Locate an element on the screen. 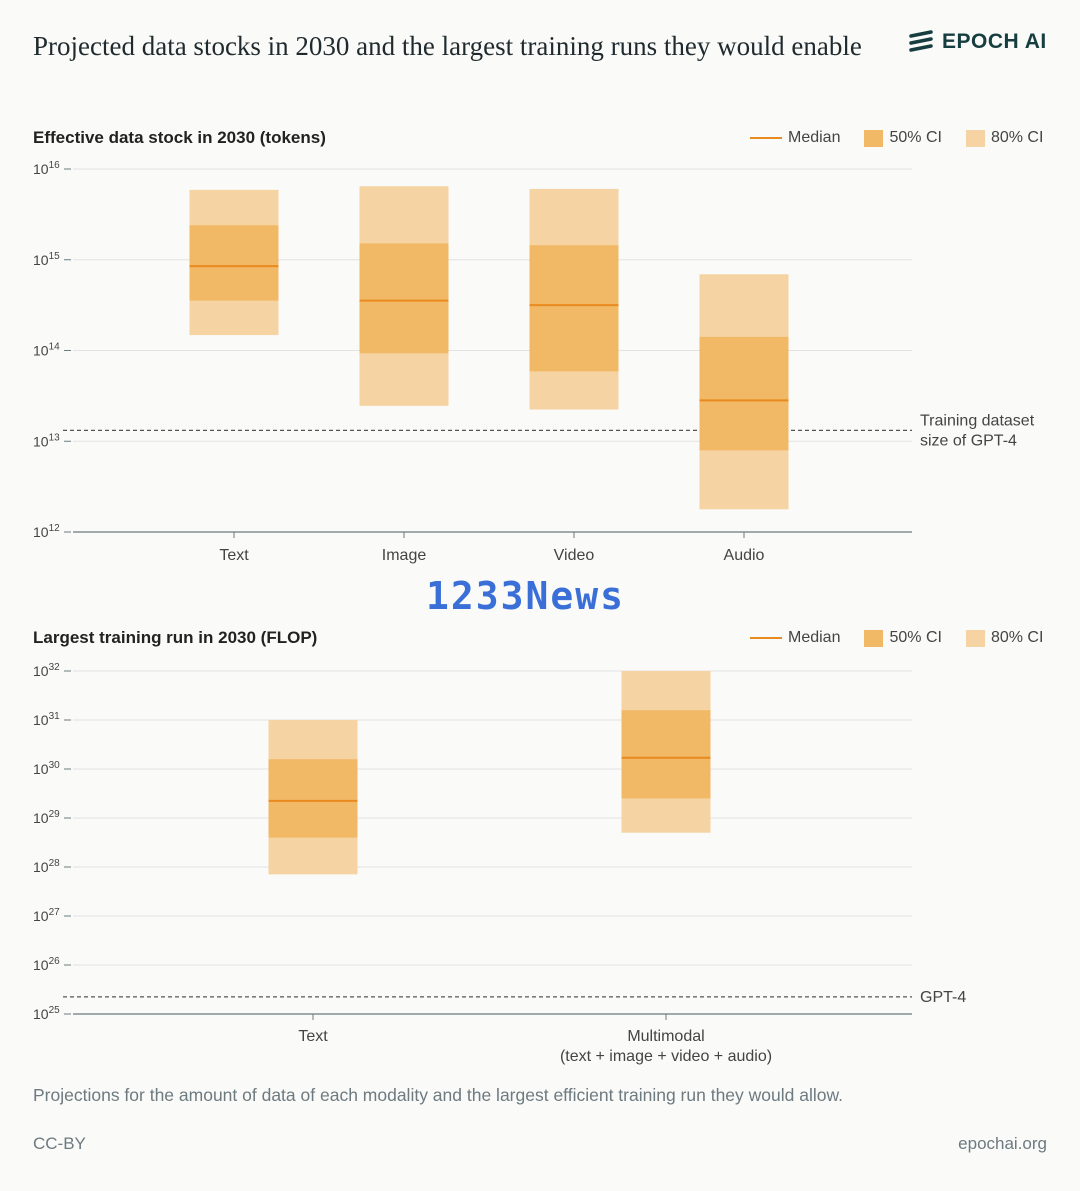  y-tick-label: 1012 is located at coordinates (46, 531).